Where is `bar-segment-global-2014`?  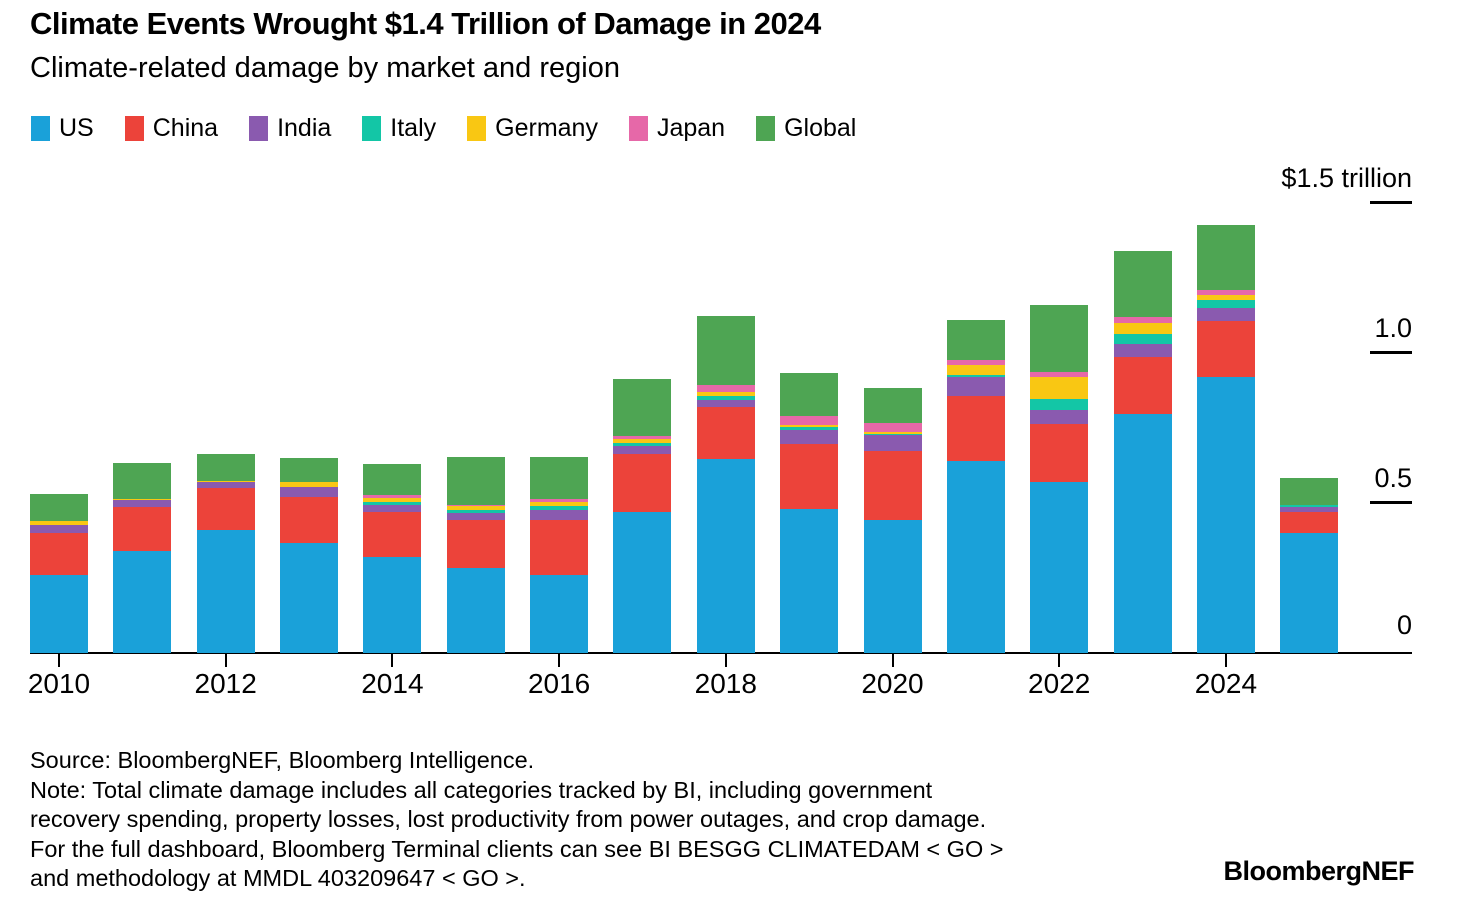
bar-segment-global-2014 is located at coordinates (392, 480).